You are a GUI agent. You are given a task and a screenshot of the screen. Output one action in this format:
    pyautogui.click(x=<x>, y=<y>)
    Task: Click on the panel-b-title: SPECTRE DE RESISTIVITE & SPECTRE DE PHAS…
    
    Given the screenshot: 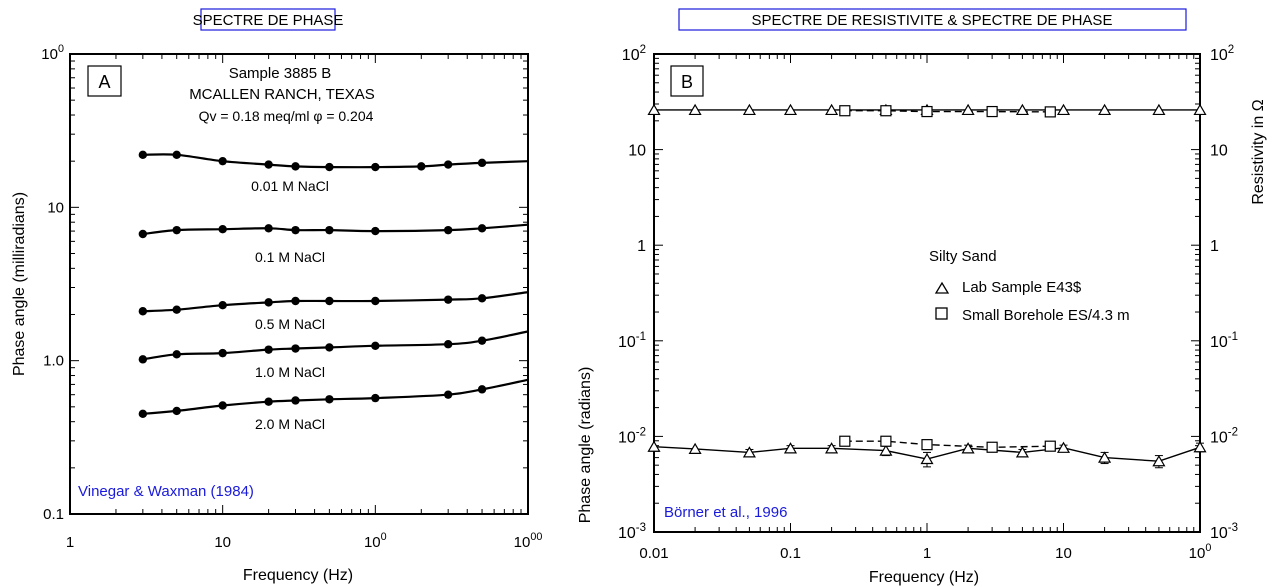 What is the action you would take?
    pyautogui.click(x=932, y=20)
    